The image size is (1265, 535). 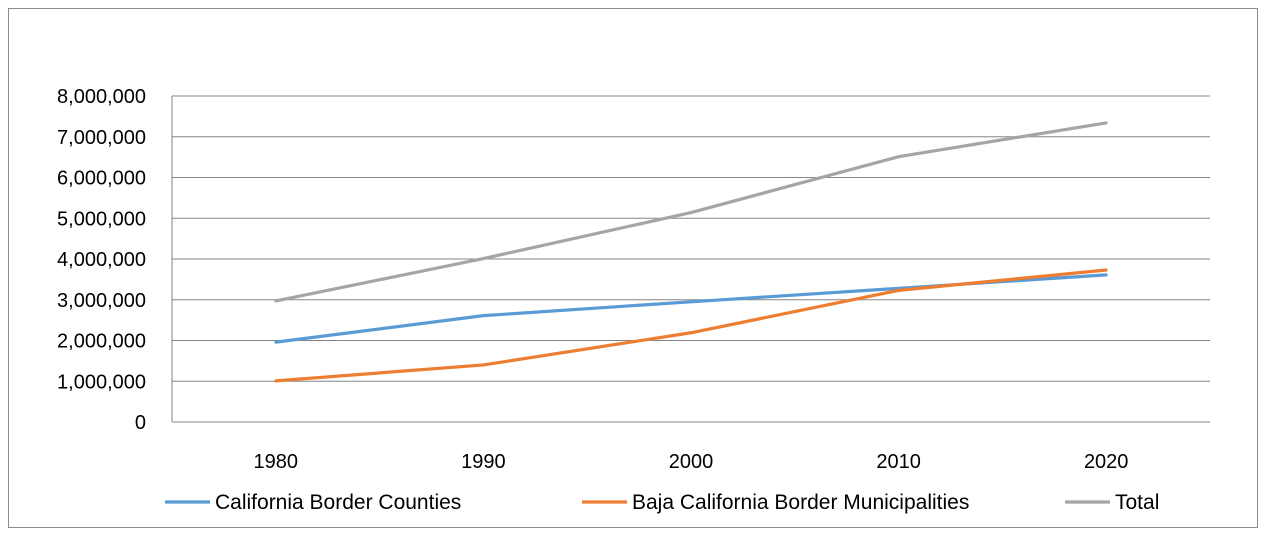 What do you see at coordinates (140, 423) in the screenshot?
I see `y-tick-label-0: 0` at bounding box center [140, 423].